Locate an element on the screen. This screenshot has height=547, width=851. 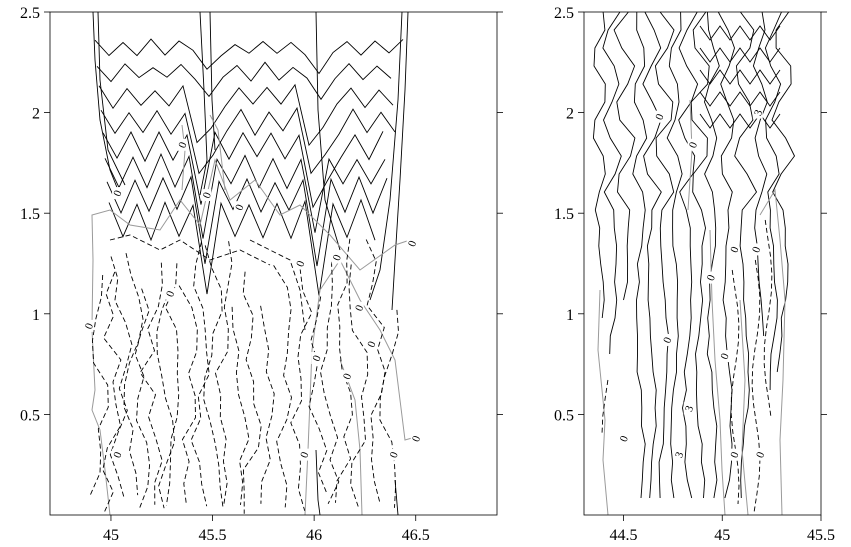
y-tick-label: 1 is located at coordinates (36, 315).